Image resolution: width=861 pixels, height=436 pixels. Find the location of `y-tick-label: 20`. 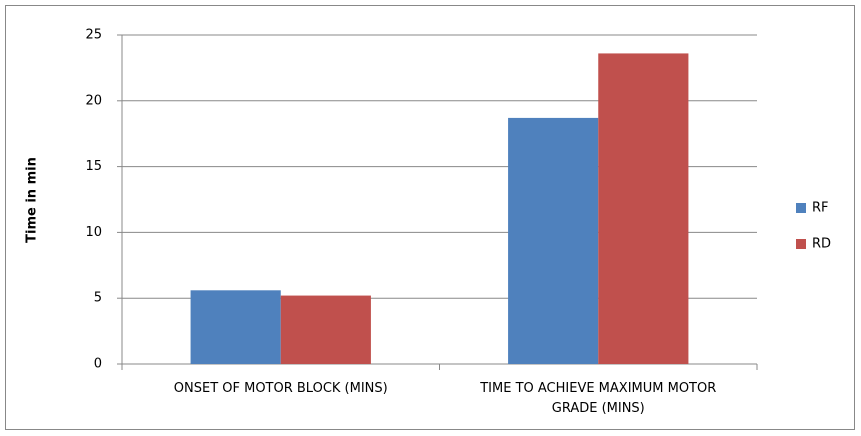

y-tick-label: 20 is located at coordinates (93, 100).